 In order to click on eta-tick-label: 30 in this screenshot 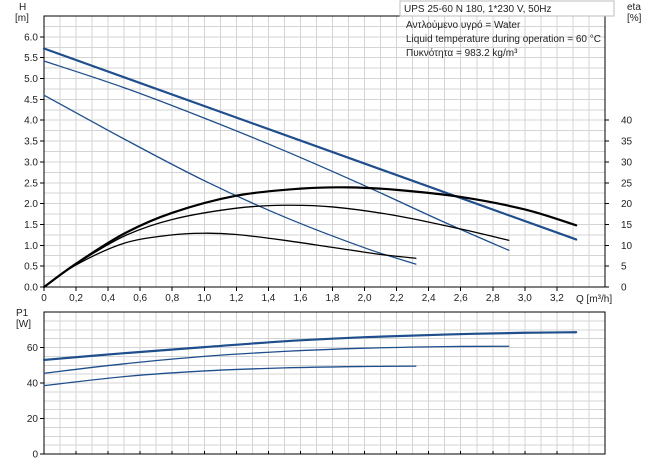, I will do `click(627, 162)`.